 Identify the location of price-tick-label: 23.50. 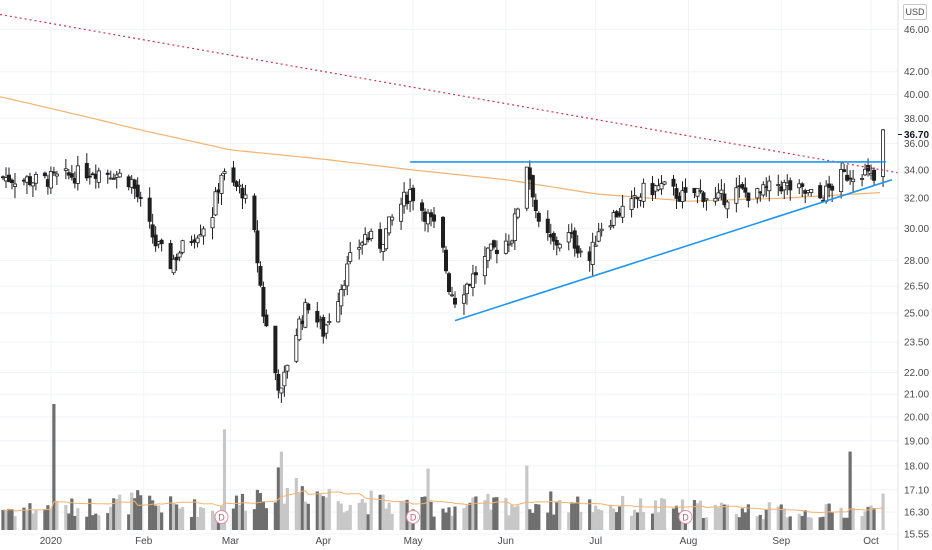
(916, 342).